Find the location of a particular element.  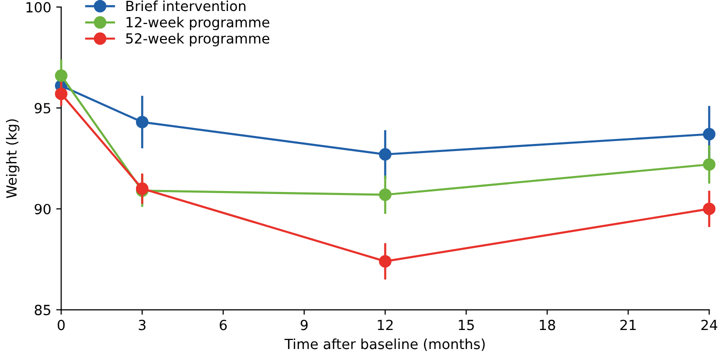

x-tick-label: 12 is located at coordinates (385, 325).